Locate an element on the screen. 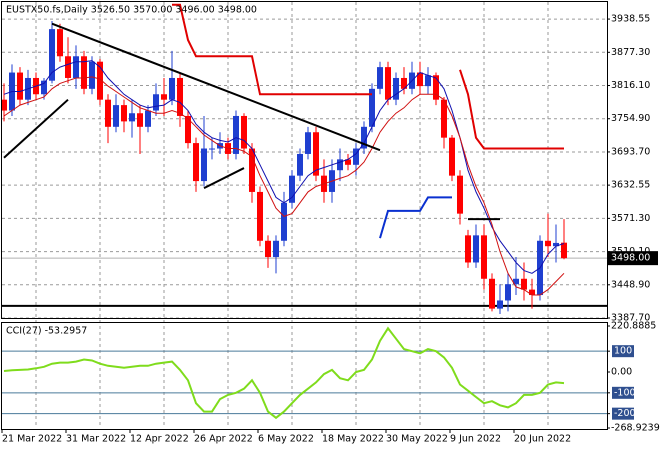 The width and height of the screenshot is (660, 454). x-tick-label: 9 Jun 2022 is located at coordinates (475, 439).